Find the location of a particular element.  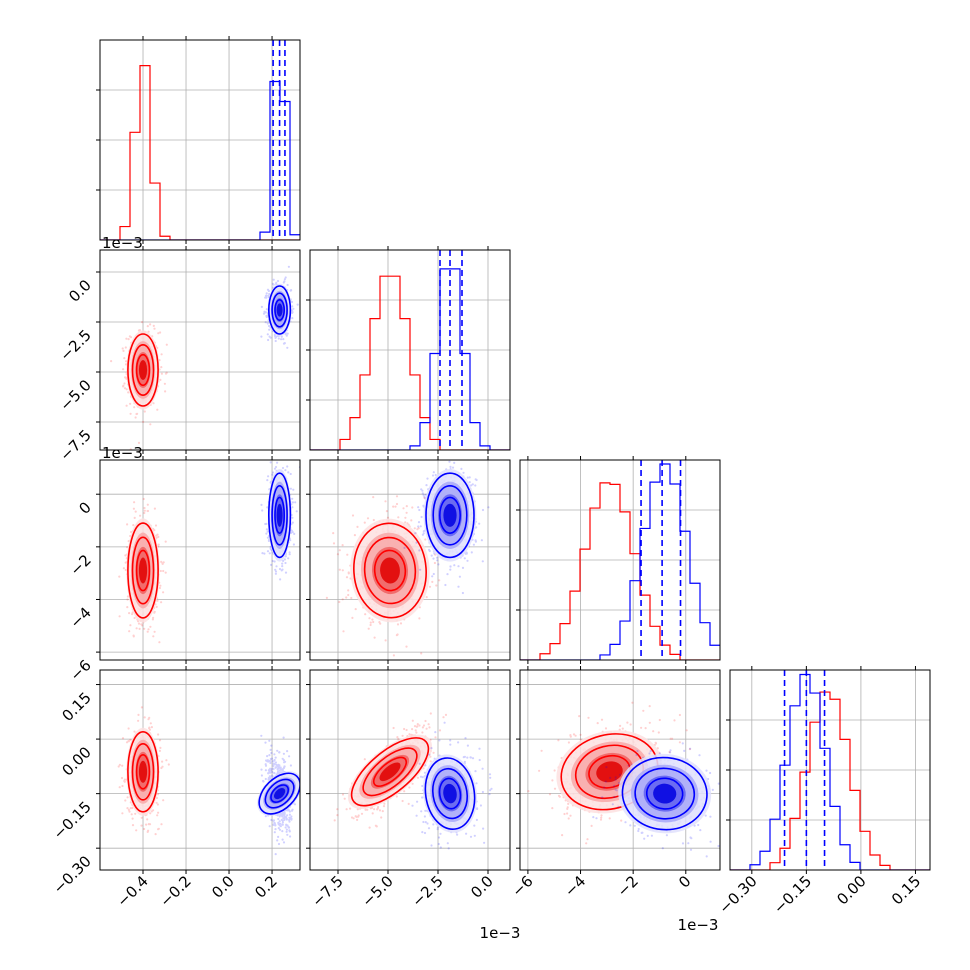

y-tick-label: −0.30 is located at coordinates (72, 874).